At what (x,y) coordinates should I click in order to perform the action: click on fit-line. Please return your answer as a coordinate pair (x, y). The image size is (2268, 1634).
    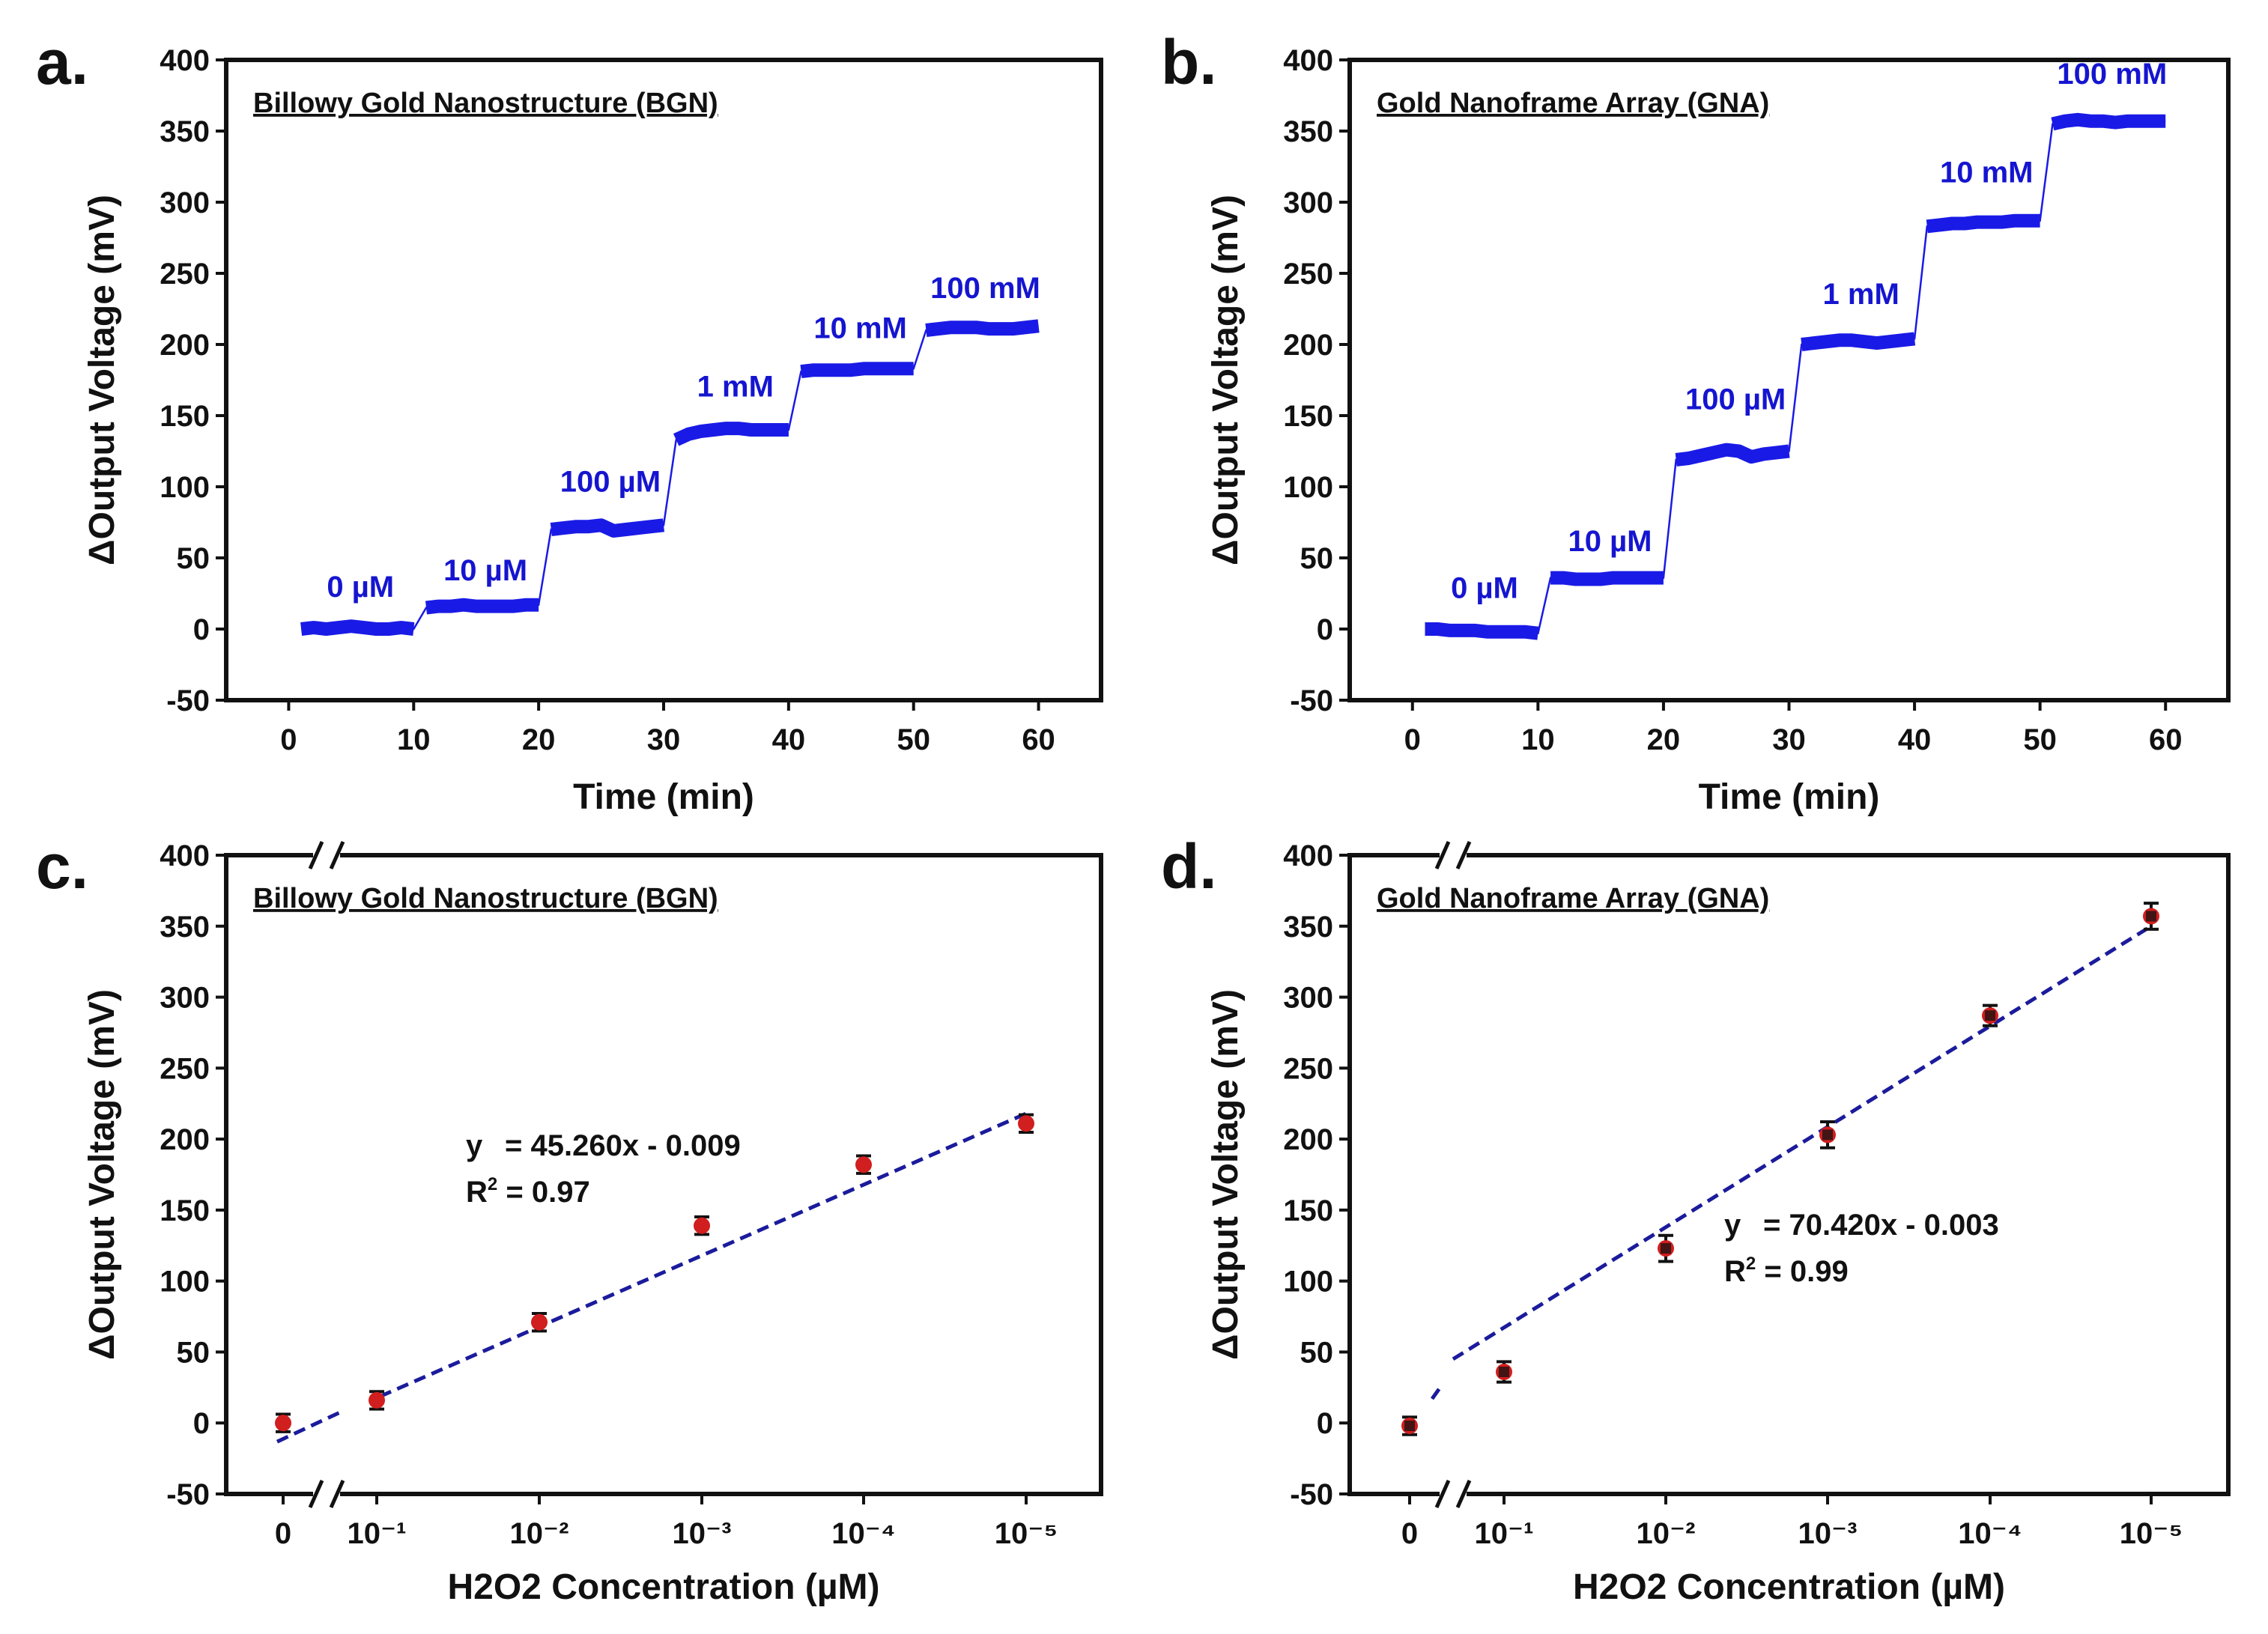
    Looking at the image, I should click on (703, 1255).